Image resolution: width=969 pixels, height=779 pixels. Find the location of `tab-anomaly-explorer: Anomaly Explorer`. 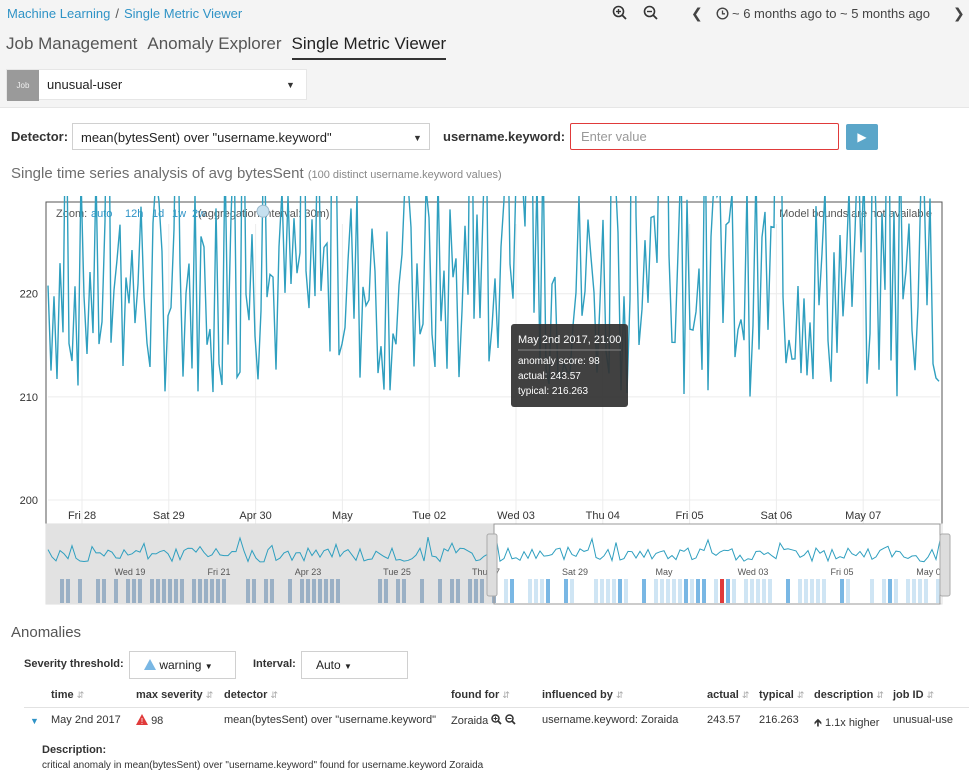

tab-anomaly-explorer: Anomaly Explorer is located at coordinates (214, 43).